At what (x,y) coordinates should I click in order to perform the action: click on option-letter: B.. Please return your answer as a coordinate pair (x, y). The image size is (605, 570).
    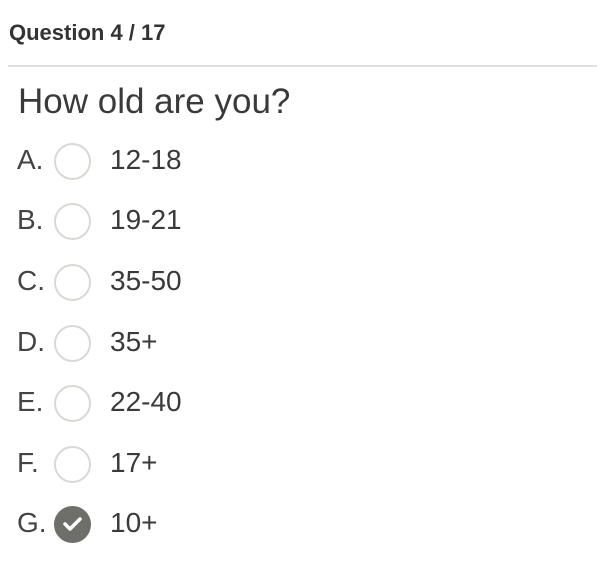
    Looking at the image, I should click on (30, 219).